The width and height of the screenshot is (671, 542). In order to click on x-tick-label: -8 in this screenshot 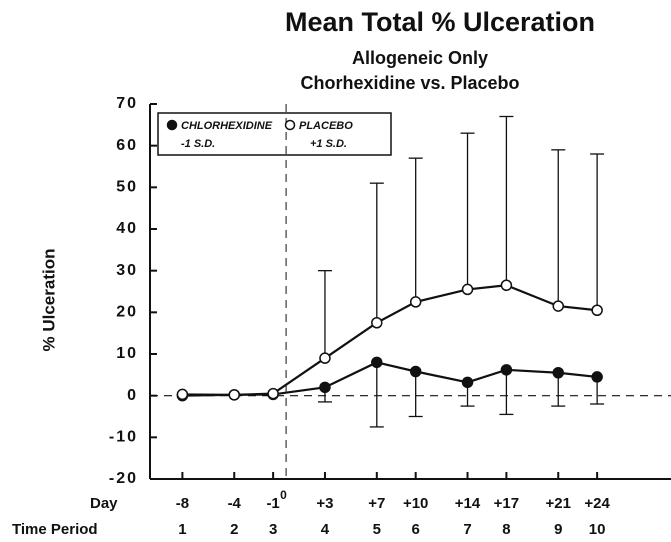, I will do `click(182, 503)`.